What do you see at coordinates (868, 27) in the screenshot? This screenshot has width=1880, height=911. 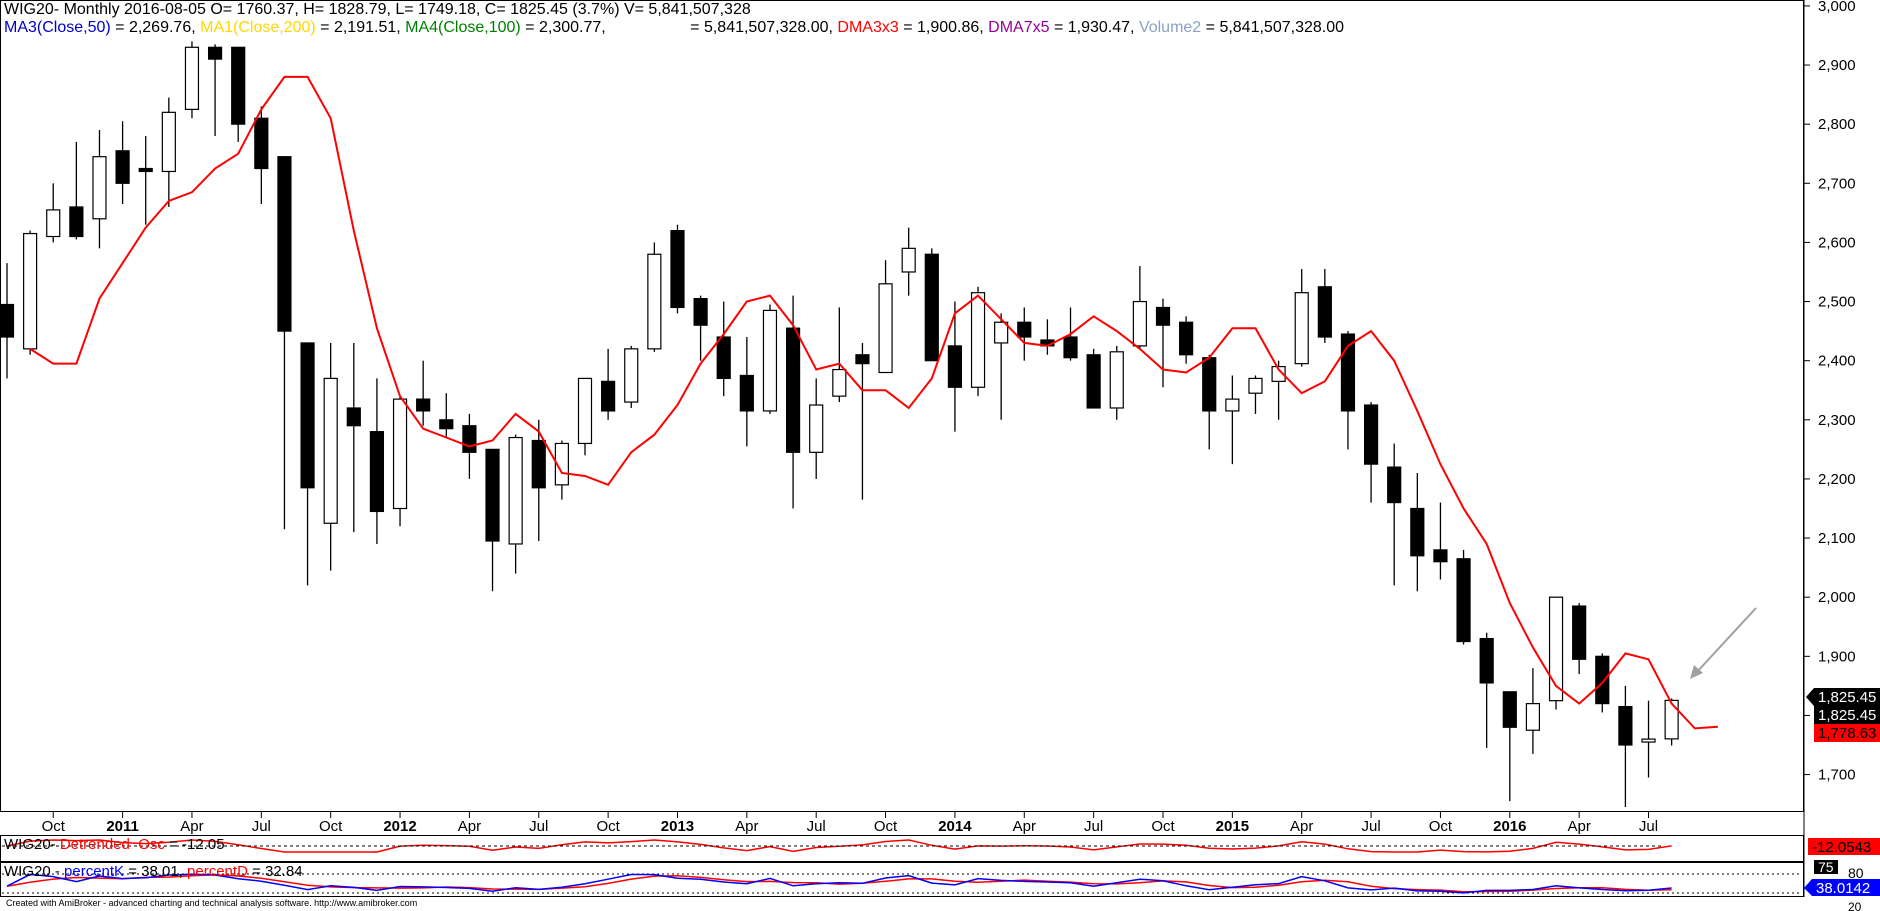 I see `dma3-label: DMA3x3` at bounding box center [868, 27].